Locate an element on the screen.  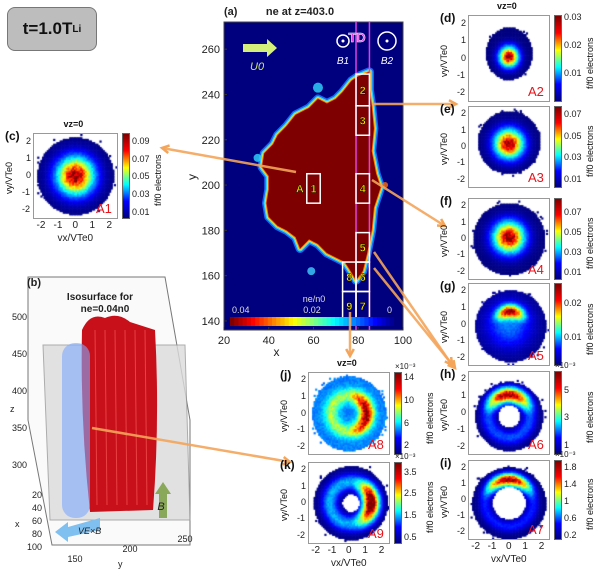
b-field-dot-icon is located at coordinates (387, 41).